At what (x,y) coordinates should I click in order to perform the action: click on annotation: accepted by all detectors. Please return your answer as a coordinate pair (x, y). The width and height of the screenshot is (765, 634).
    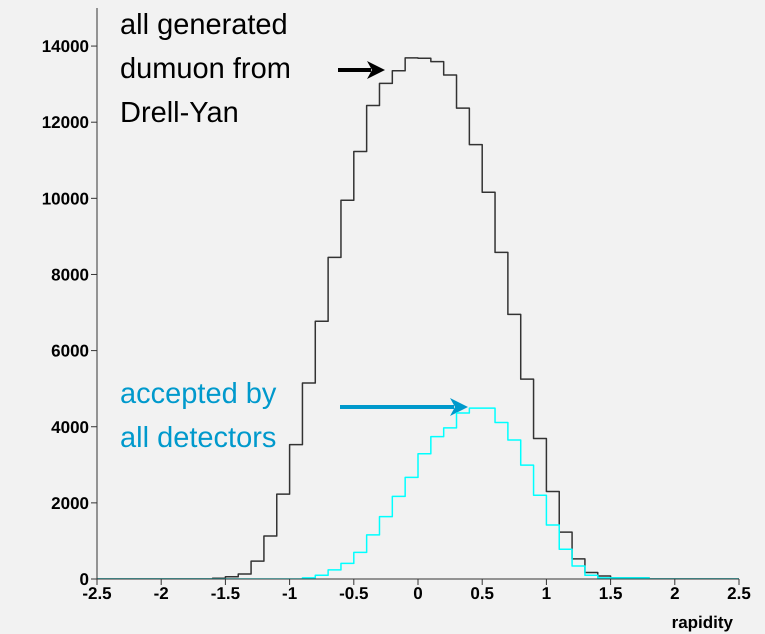
    Looking at the image, I should click on (198, 416).